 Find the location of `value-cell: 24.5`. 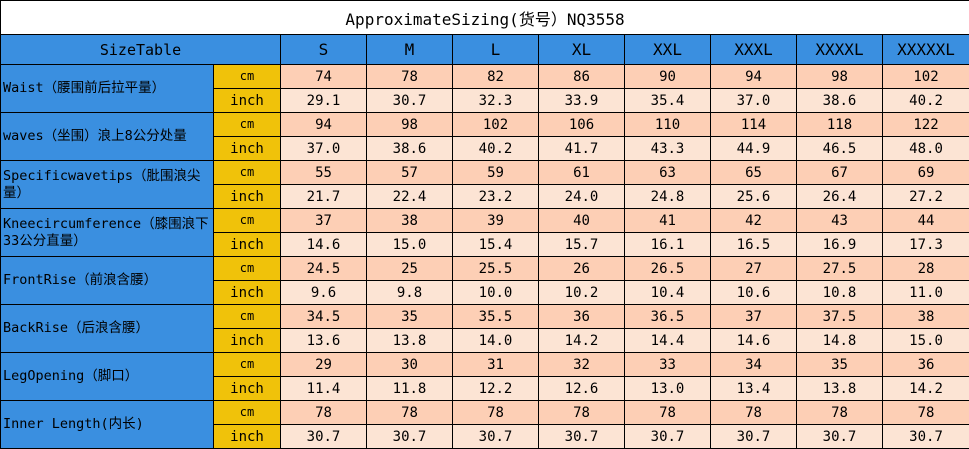

value-cell: 24.5 is located at coordinates (324, 269).